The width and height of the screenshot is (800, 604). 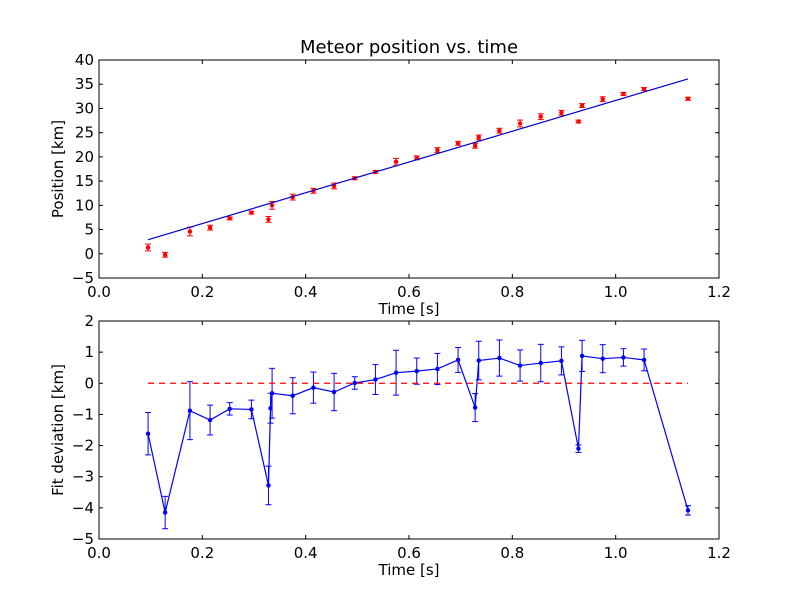 I want to click on deviation-ytick-label: 0, so click(x=89, y=383).